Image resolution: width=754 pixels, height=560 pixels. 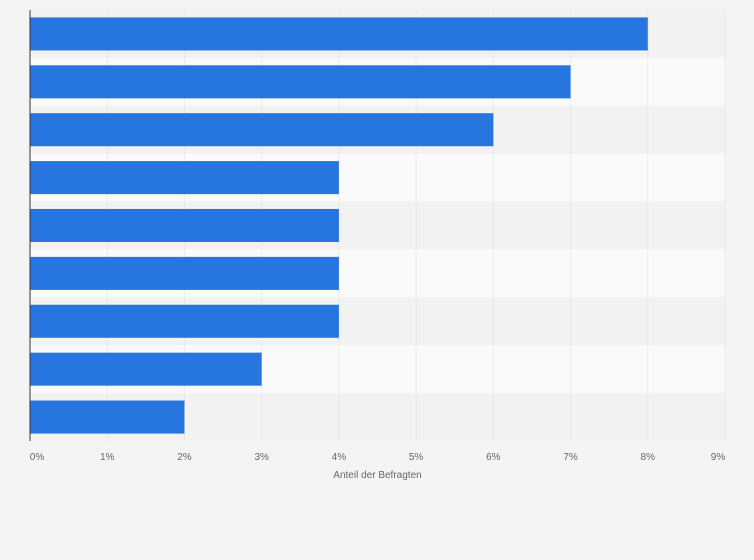 I want to click on x-tick-label: 4%, so click(x=339, y=457).